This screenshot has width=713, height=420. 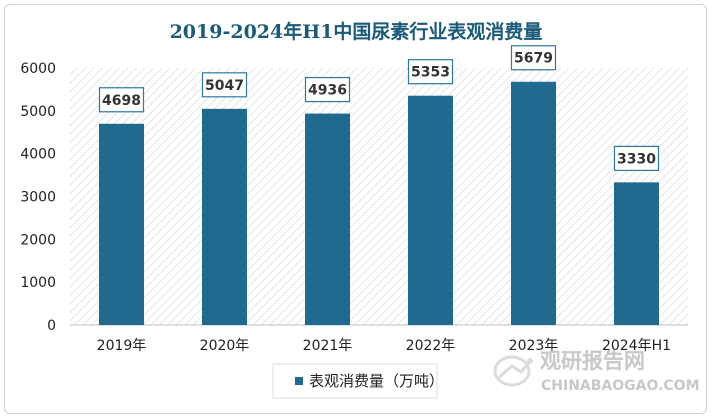 I want to click on y-tick-label: 2000, so click(x=38, y=240).